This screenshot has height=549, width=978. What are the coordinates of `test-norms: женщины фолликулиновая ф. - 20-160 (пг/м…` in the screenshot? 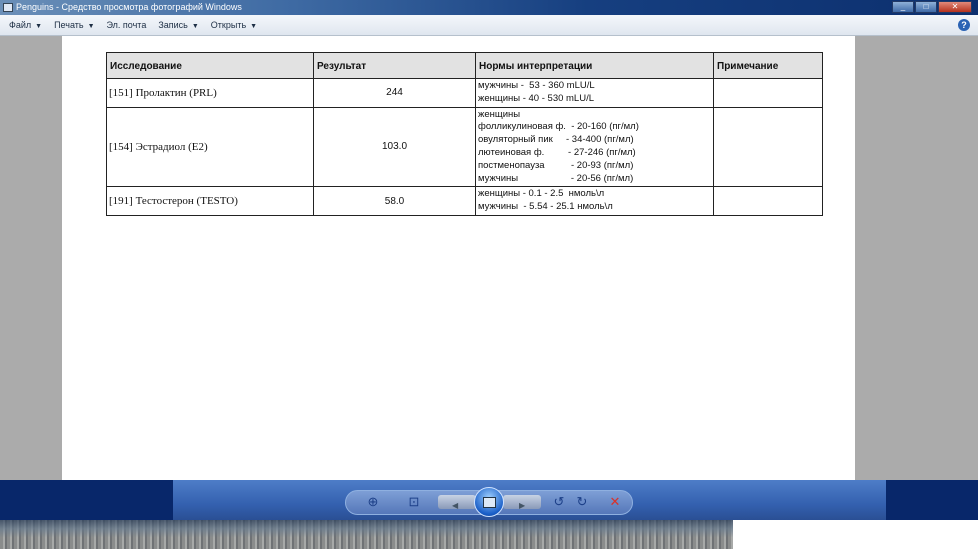 It's located at (594, 147).